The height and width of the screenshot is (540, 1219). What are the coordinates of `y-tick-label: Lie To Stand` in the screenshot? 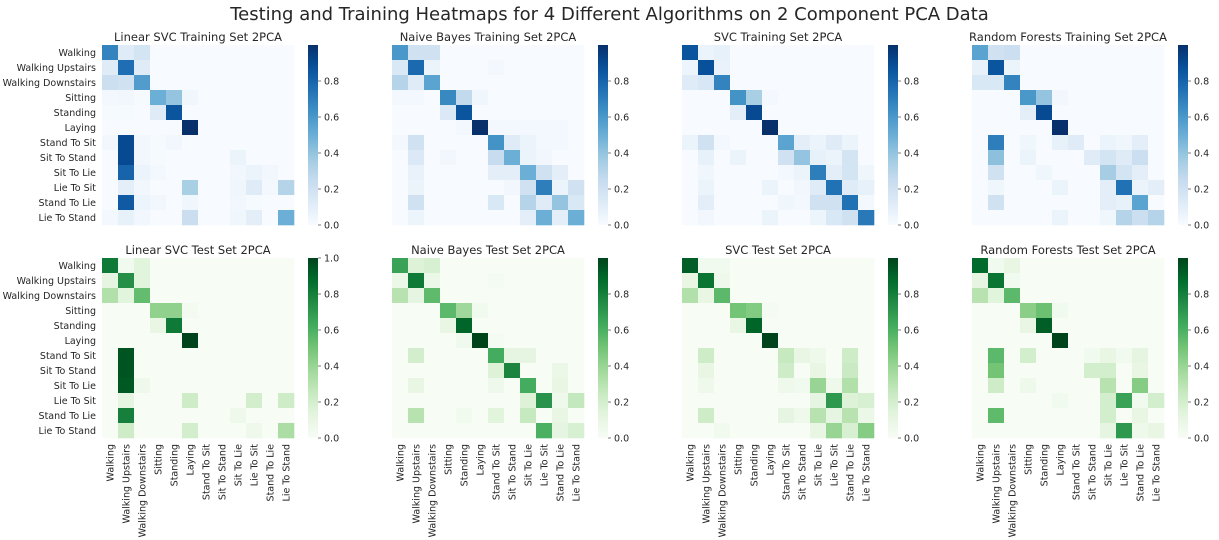 It's located at (67, 431).